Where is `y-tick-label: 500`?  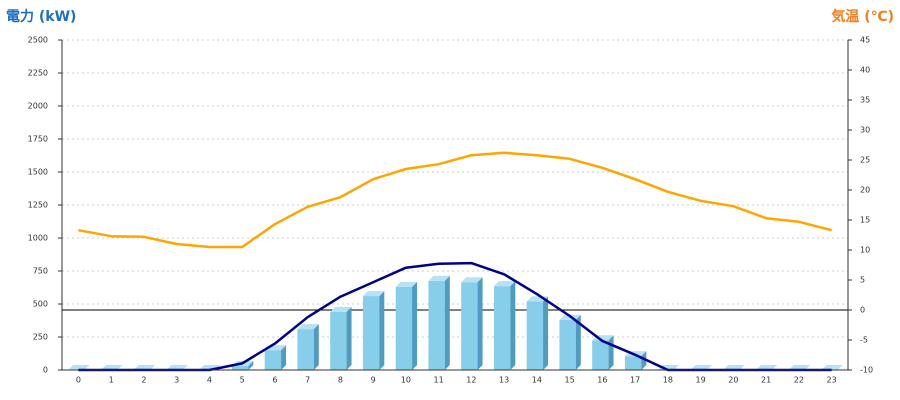 y-tick-label: 500 is located at coordinates (40, 304).